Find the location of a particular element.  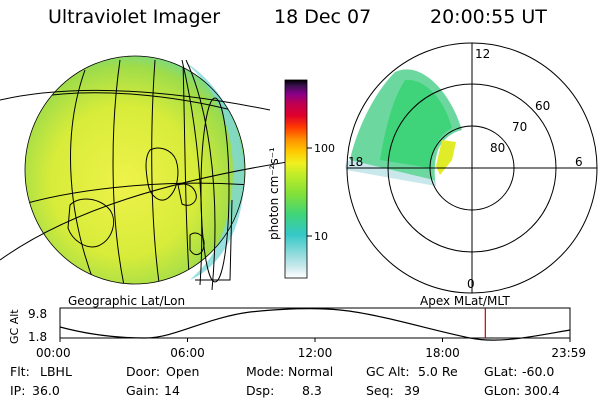

status-field-value: 14 is located at coordinates (172, 390).